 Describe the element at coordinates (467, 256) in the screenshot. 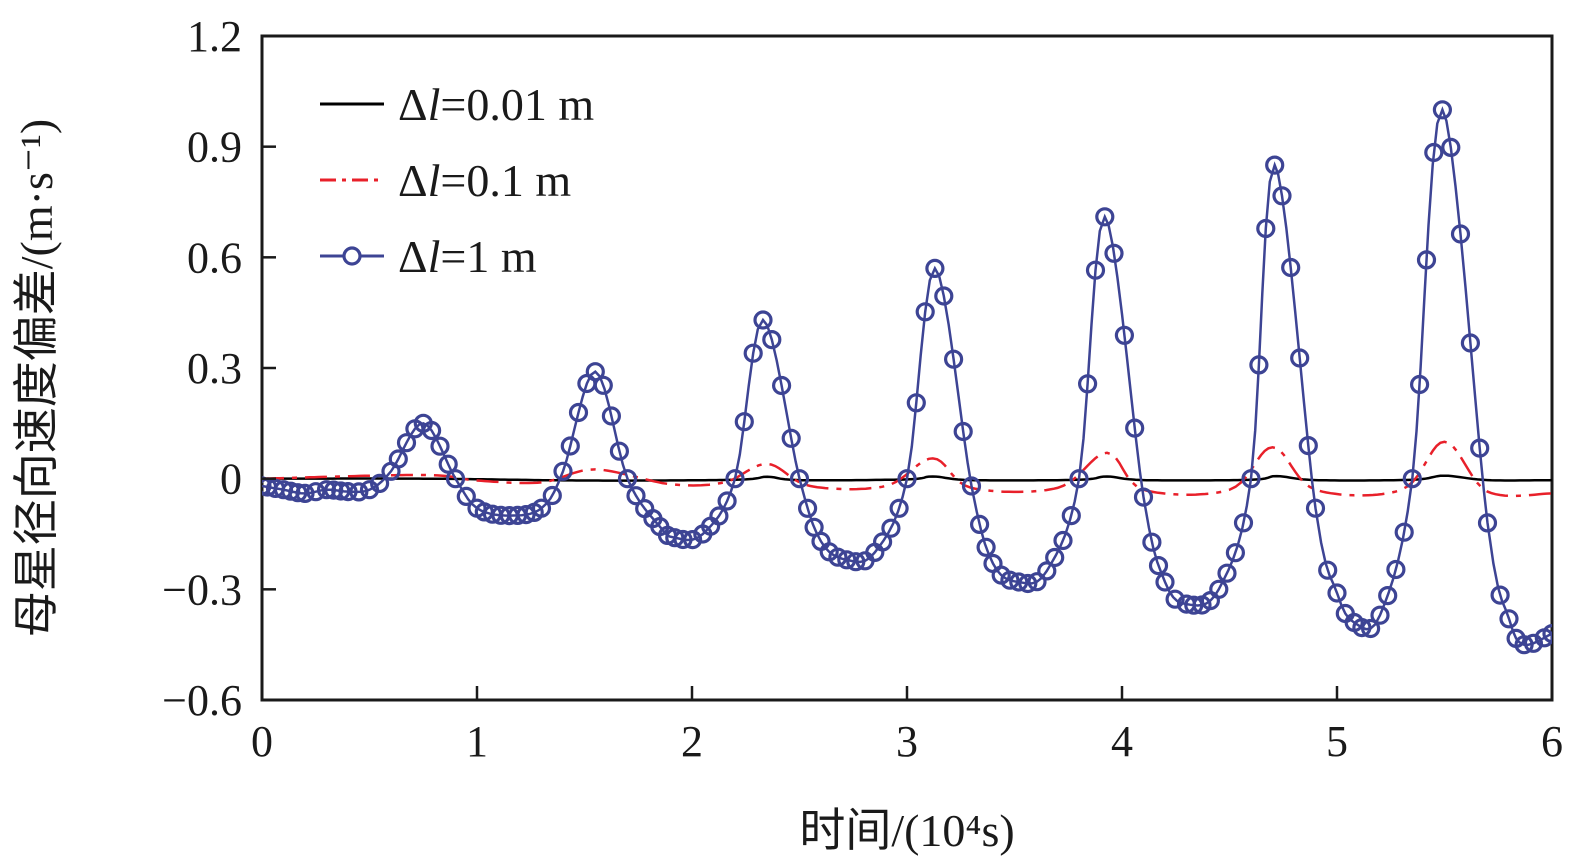

I see `legend-label: Δl=1 m` at that location.